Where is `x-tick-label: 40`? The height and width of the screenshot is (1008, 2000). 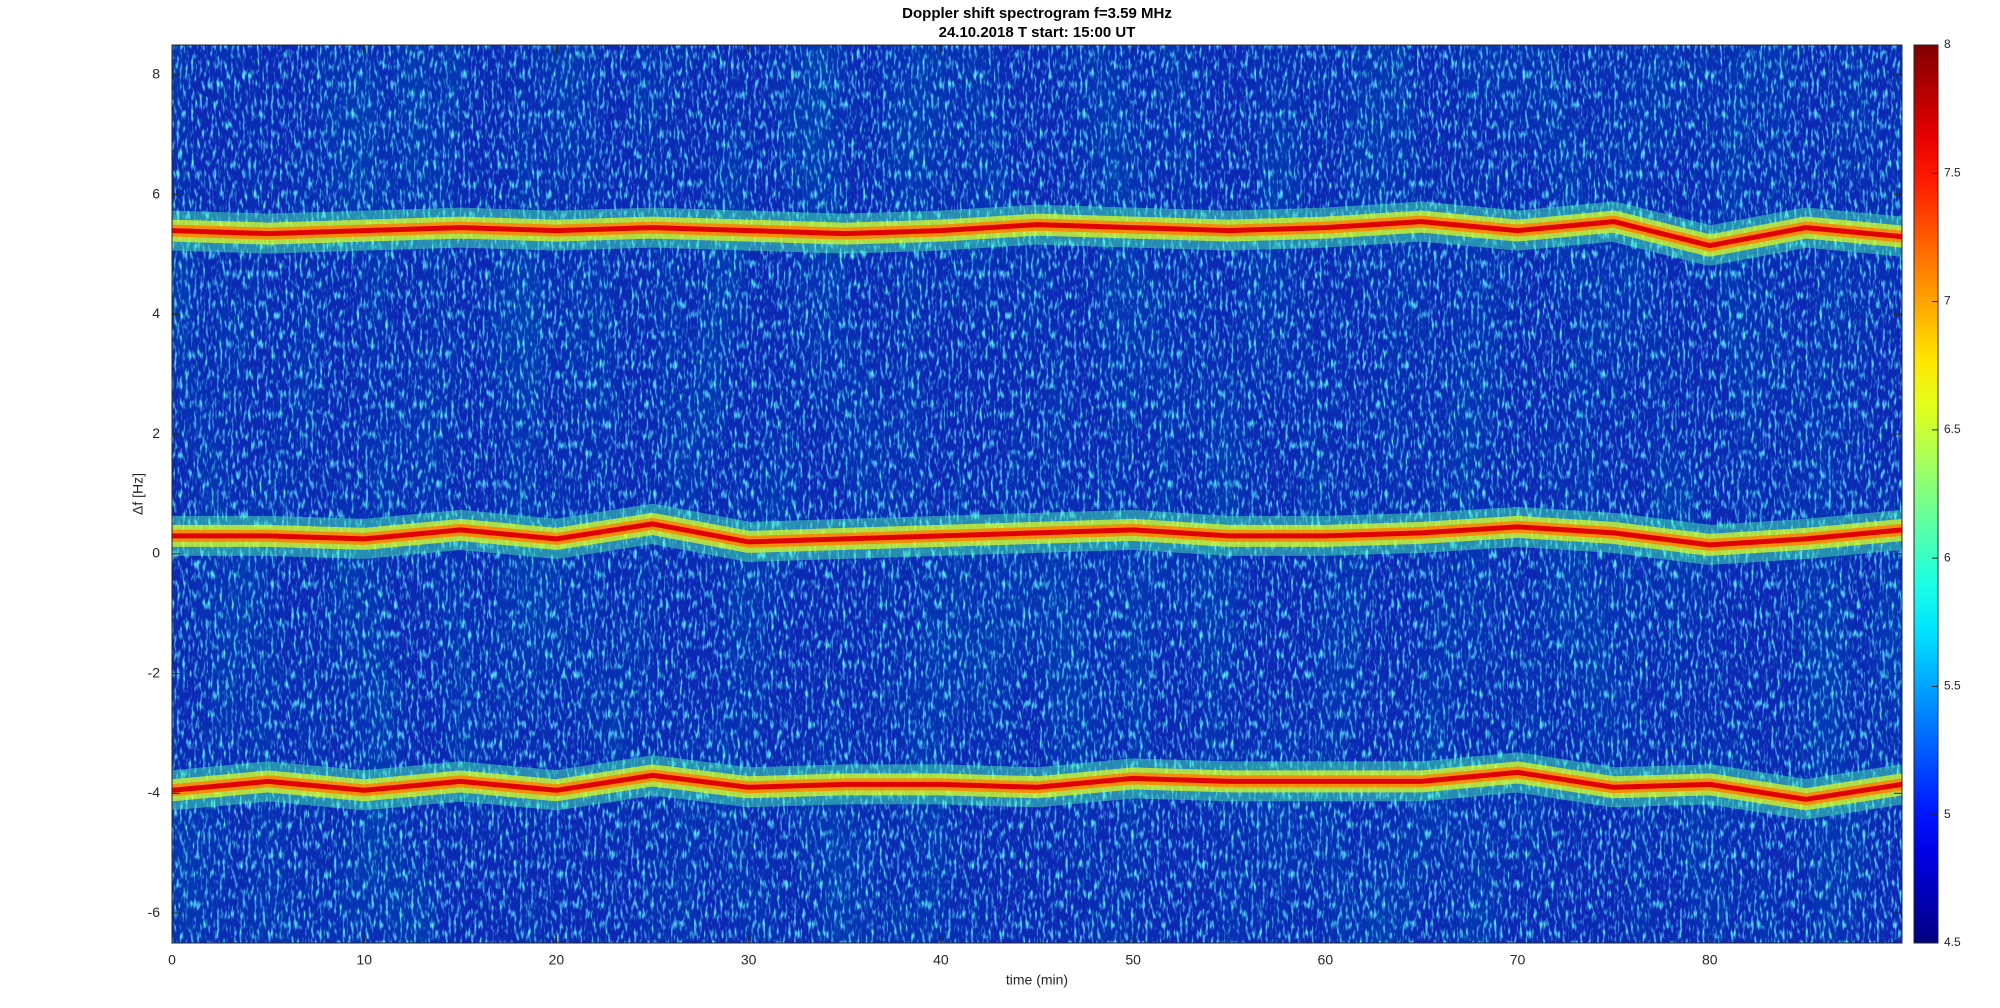 x-tick-label: 40 is located at coordinates (941, 960).